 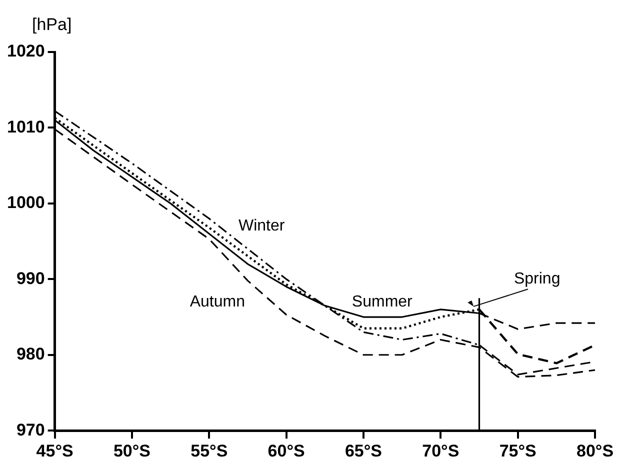 I want to click on series-label: Autumn, so click(x=218, y=301).